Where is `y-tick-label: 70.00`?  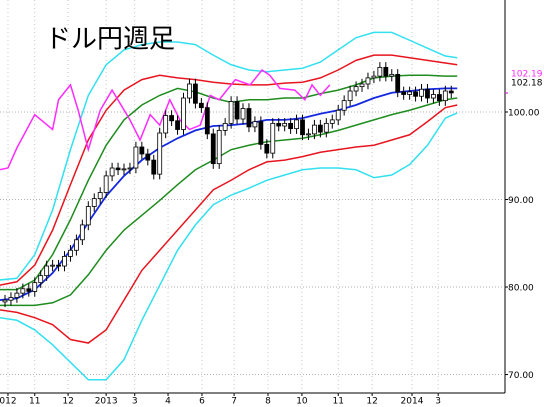
y-tick-label: 70.00 is located at coordinates (521, 376).